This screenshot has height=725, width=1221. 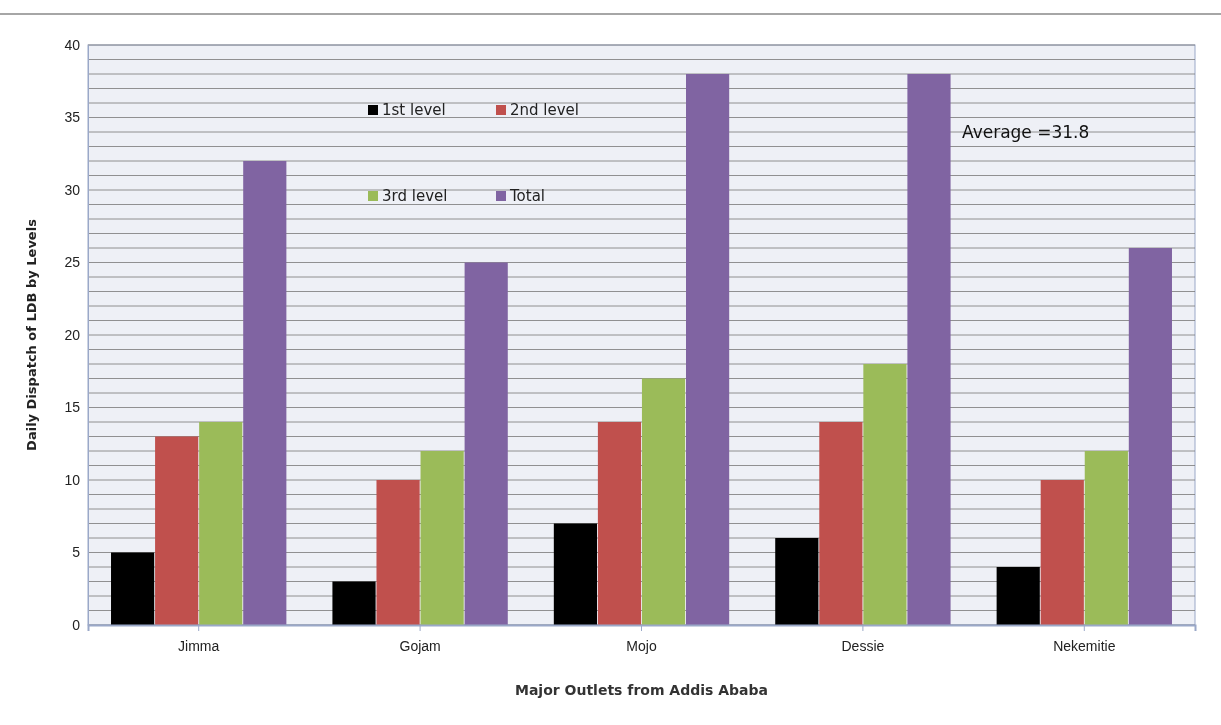 I want to click on y-tick-label: 40, so click(x=72, y=44).